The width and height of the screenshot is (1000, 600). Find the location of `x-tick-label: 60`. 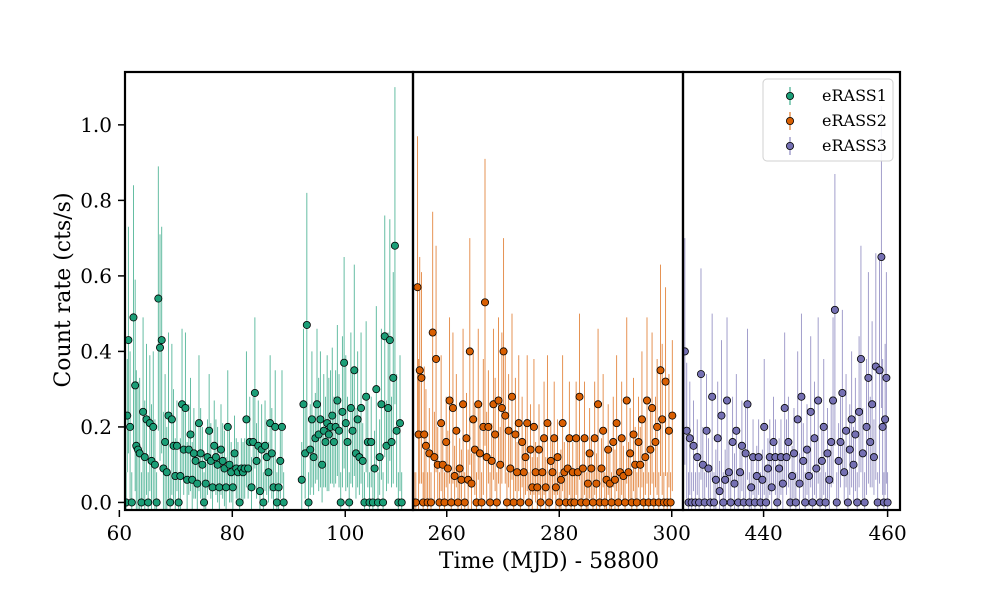

x-tick-label: 60 is located at coordinates (119, 533).